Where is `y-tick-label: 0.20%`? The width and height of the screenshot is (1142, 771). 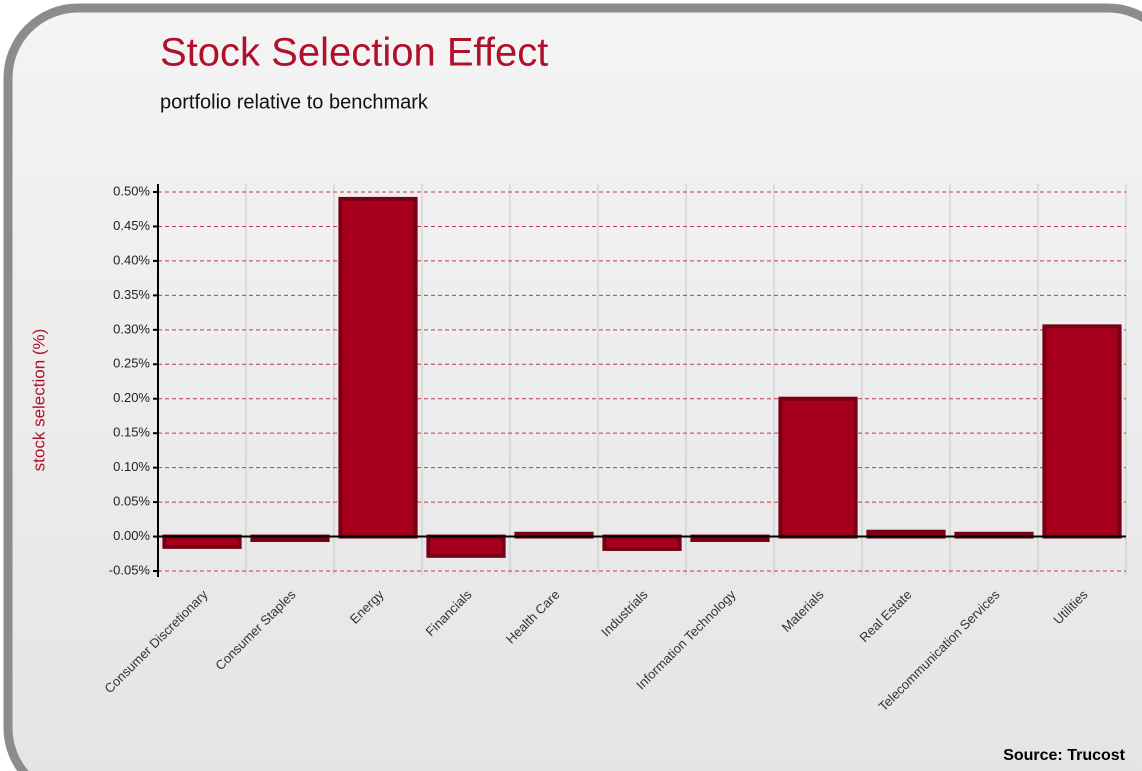
y-tick-label: 0.20% is located at coordinates (131, 397).